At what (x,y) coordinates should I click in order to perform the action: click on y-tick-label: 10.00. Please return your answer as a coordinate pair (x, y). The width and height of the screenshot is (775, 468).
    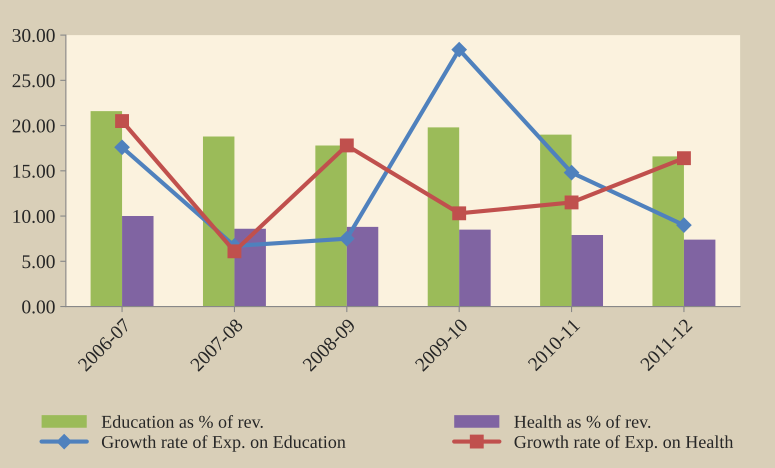
    Looking at the image, I should click on (34, 217).